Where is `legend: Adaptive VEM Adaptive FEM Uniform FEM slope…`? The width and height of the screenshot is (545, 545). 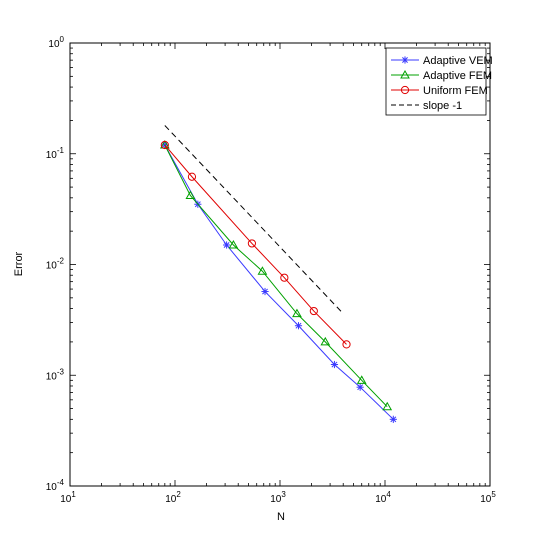
legend: Adaptive VEM Adaptive FEM Uniform FEM slope… is located at coordinates (439, 81).